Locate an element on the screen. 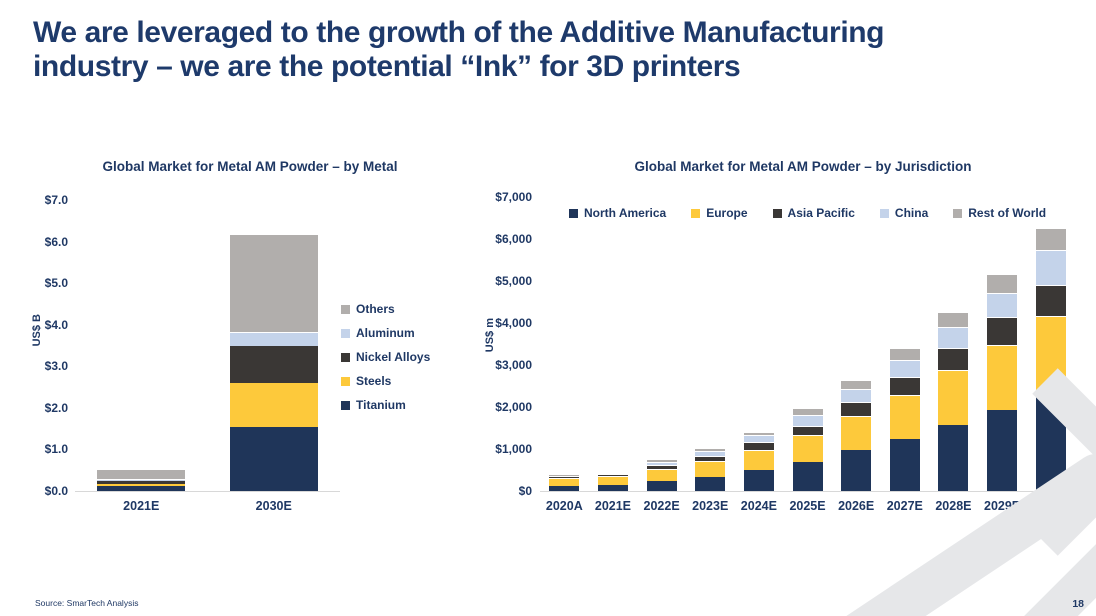 This screenshot has height=616, width=1096. legend-label: Others is located at coordinates (375, 309).